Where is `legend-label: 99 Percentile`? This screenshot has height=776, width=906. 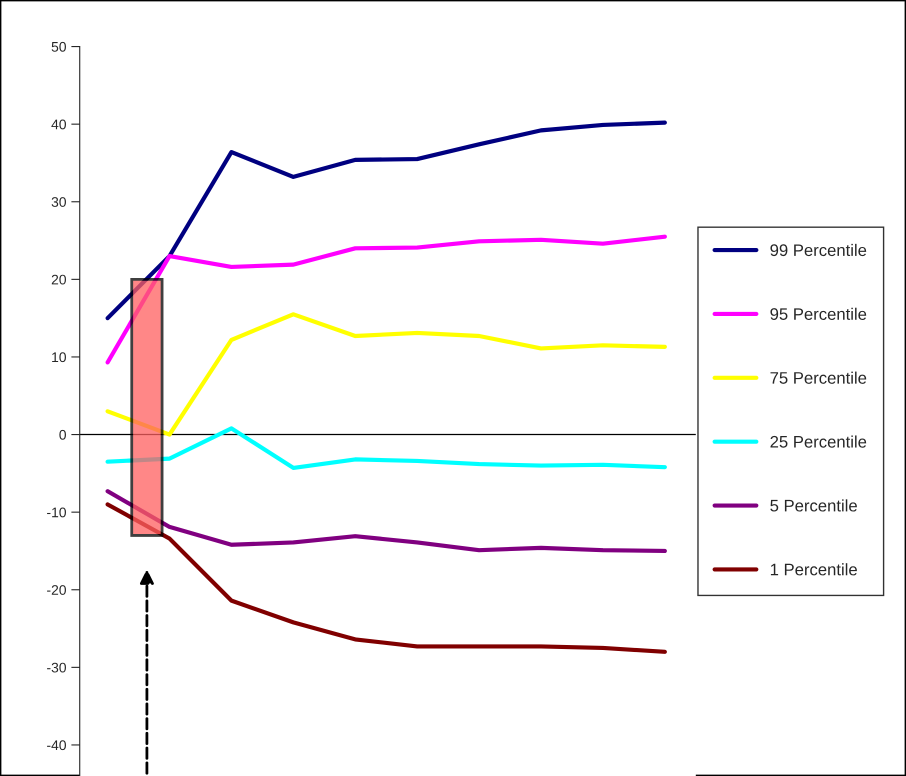
legend-label: 99 Percentile is located at coordinates (818, 250).